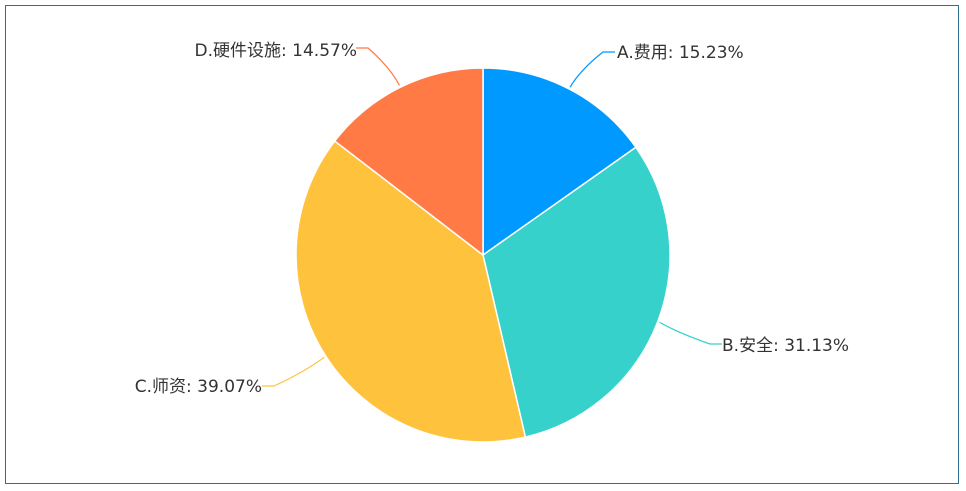  Describe the element at coordinates (293, 371) in the screenshot. I see `leader-line-c` at that location.